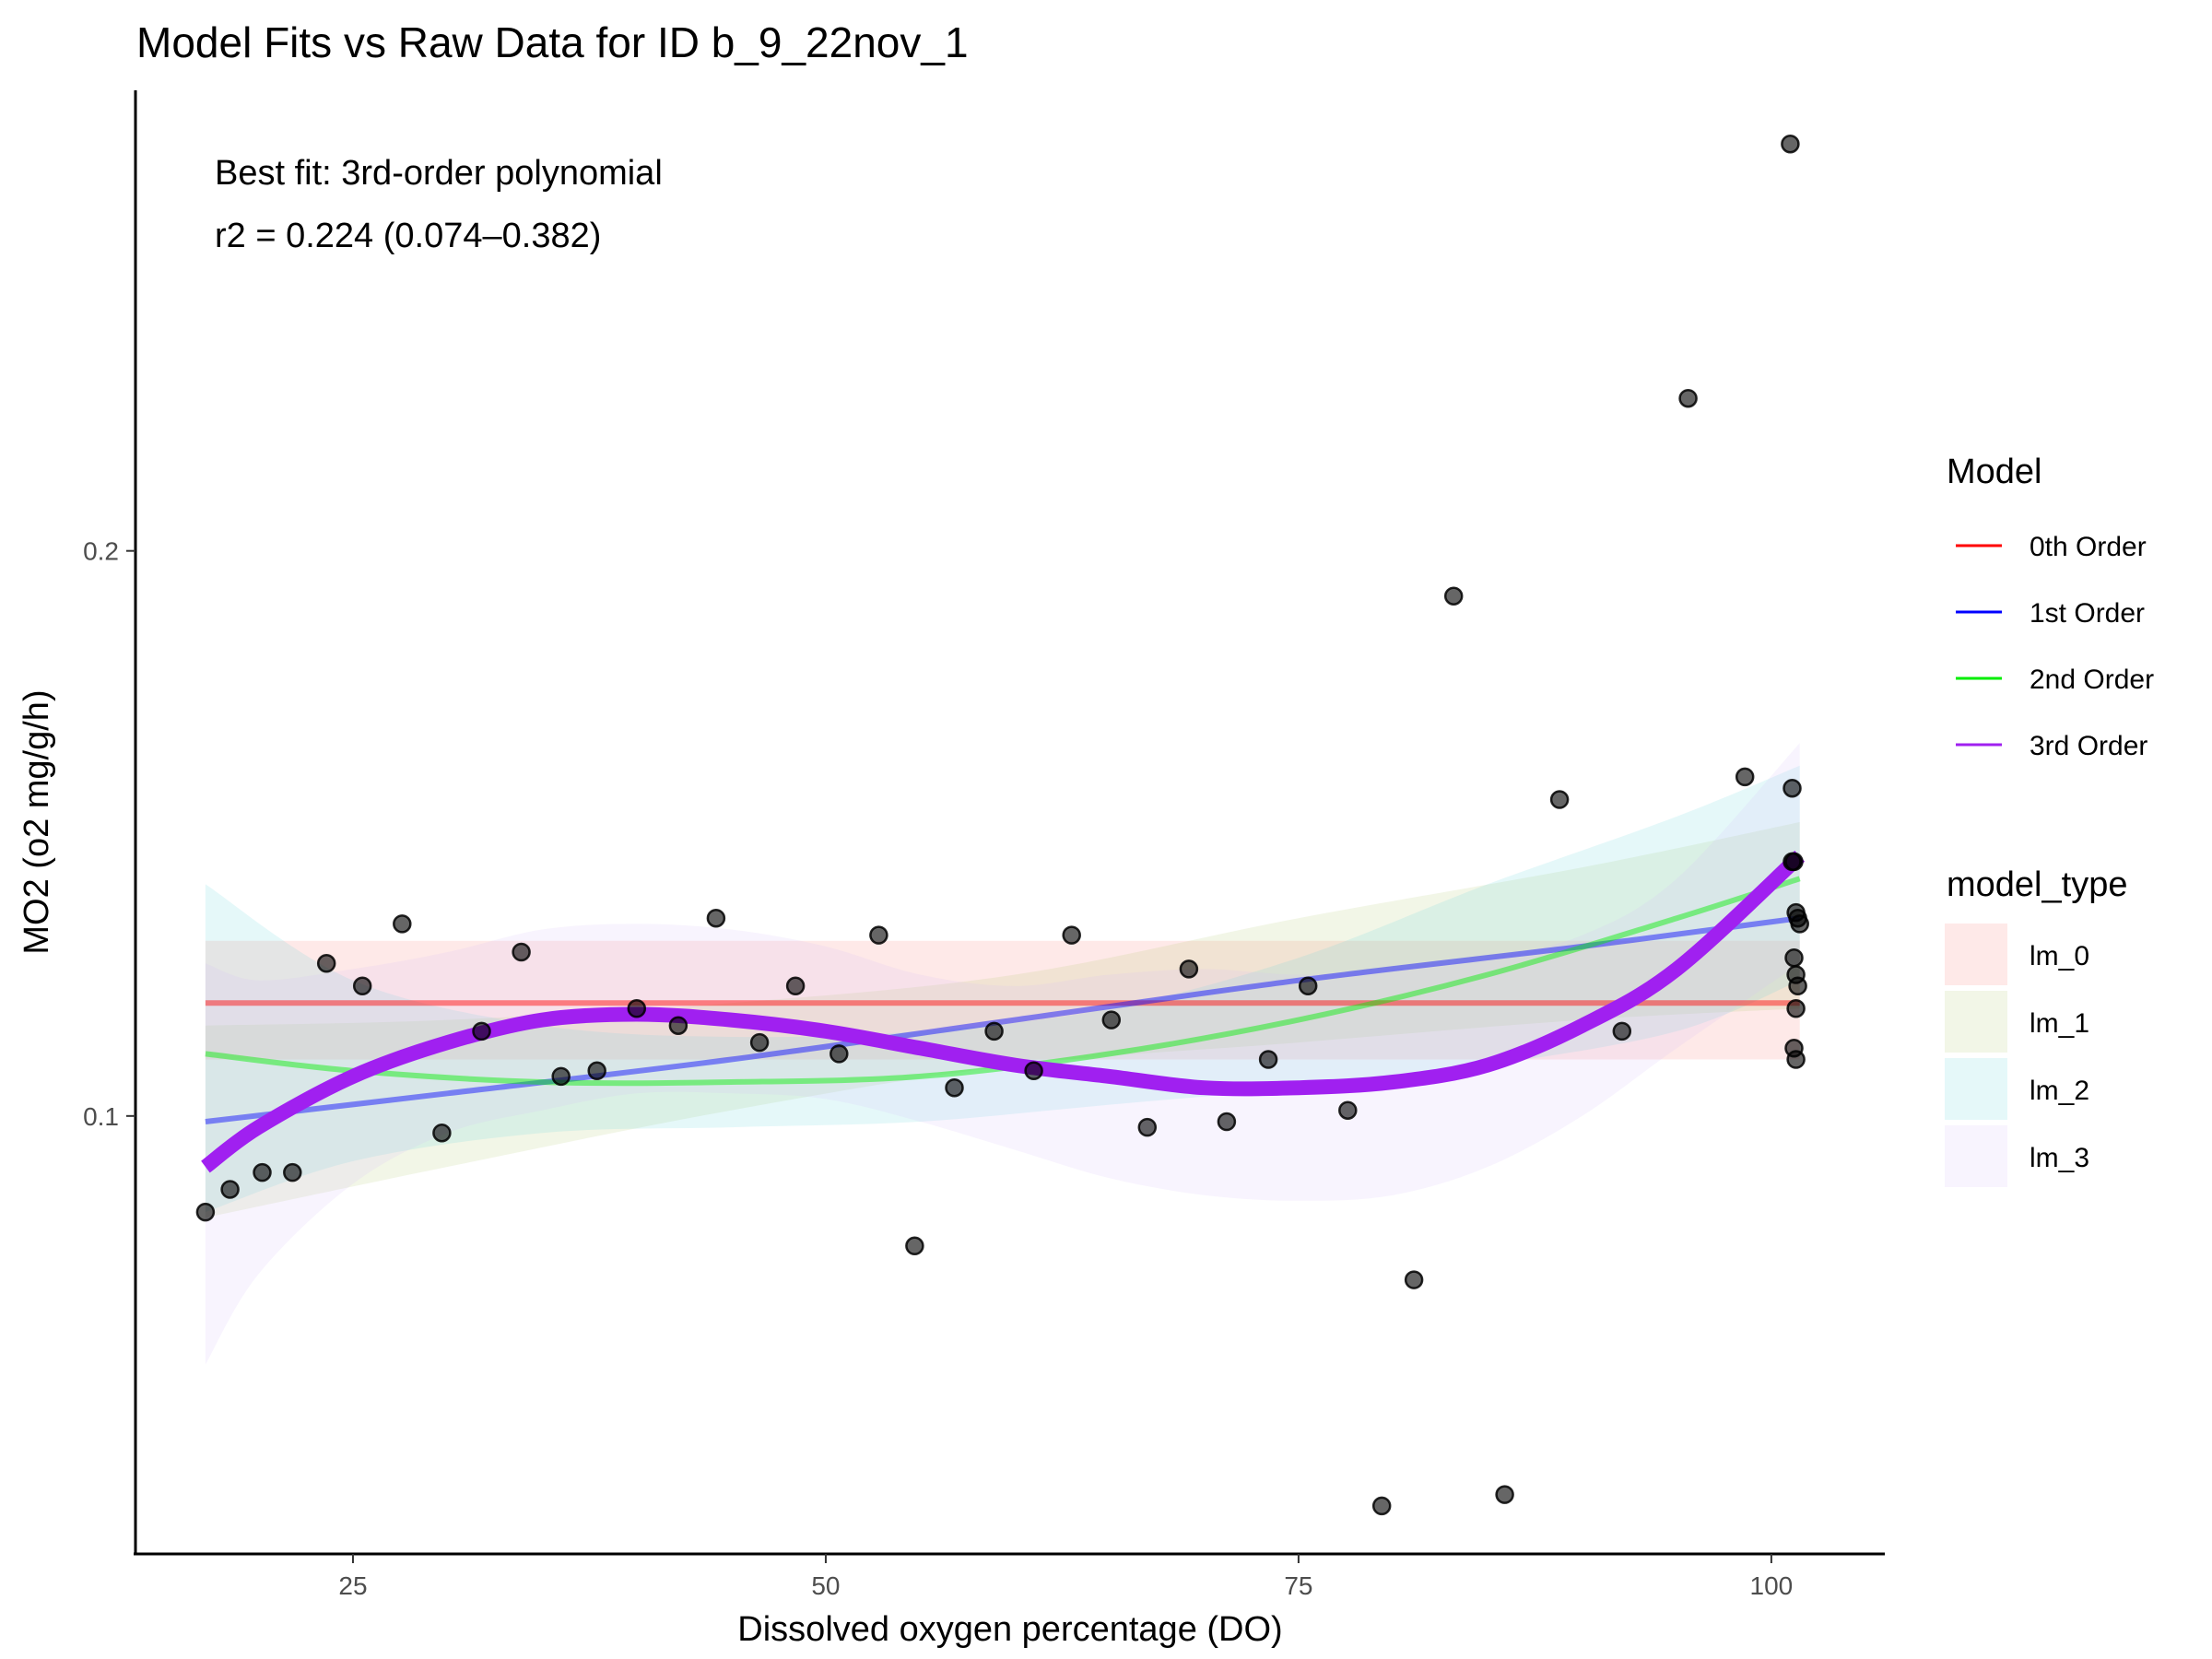  Describe the element at coordinates (2059, 1158) in the screenshot. I see `legend-label-model-type: lm_3` at that location.